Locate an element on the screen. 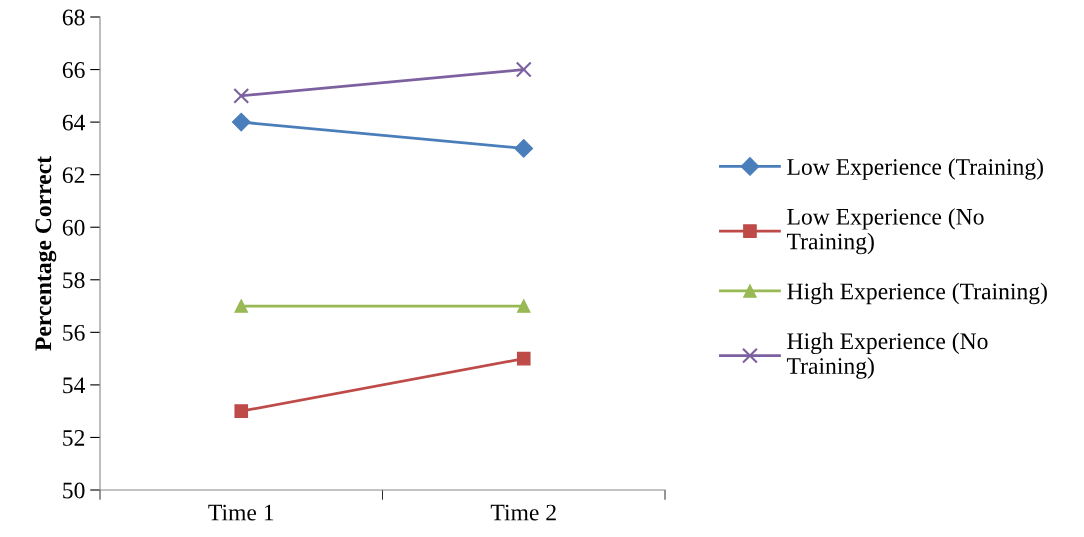  y-axis-title: Percentage Correct is located at coordinates (46, 253).